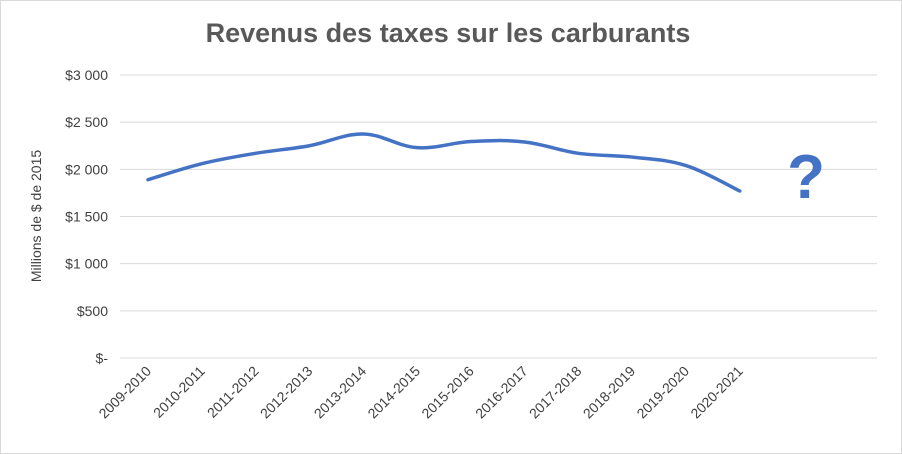  I want to click on x-tick-label: 2010-2011, so click(179, 392).